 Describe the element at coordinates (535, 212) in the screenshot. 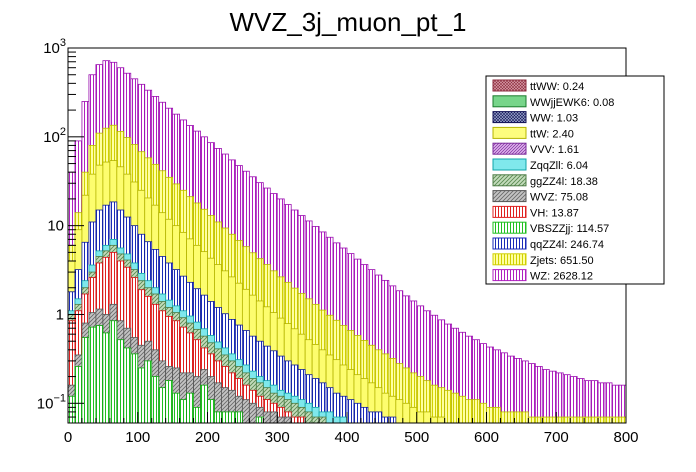

I see `legend-item-vh: VH: 13.87` at that location.